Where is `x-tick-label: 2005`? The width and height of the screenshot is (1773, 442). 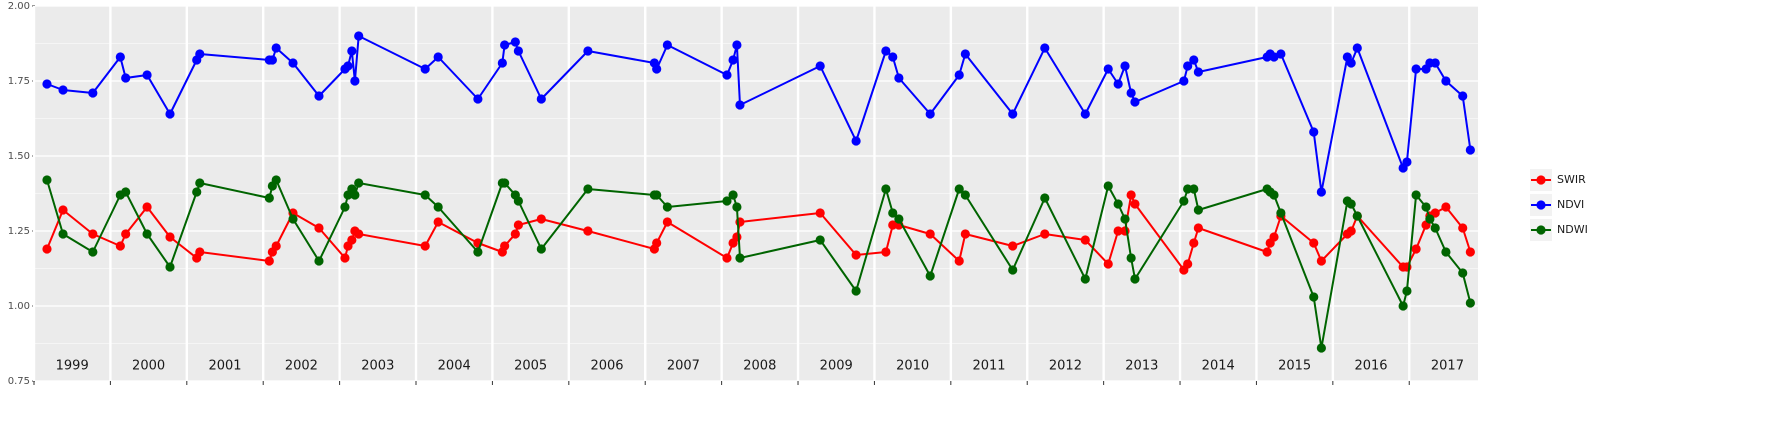 x-tick-label: 2005 is located at coordinates (530, 366).